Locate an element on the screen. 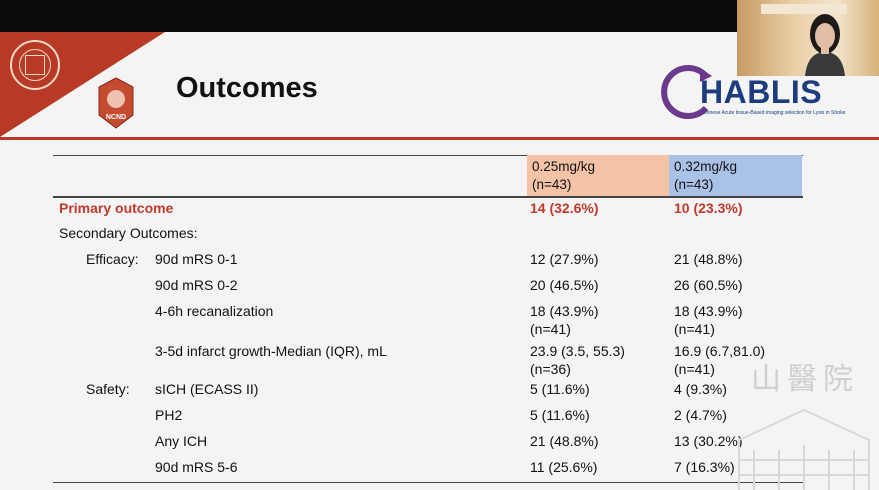 This screenshot has height=490, width=879. row-v1: 23.9 (3.5, 55.3) is located at coordinates (577, 351).